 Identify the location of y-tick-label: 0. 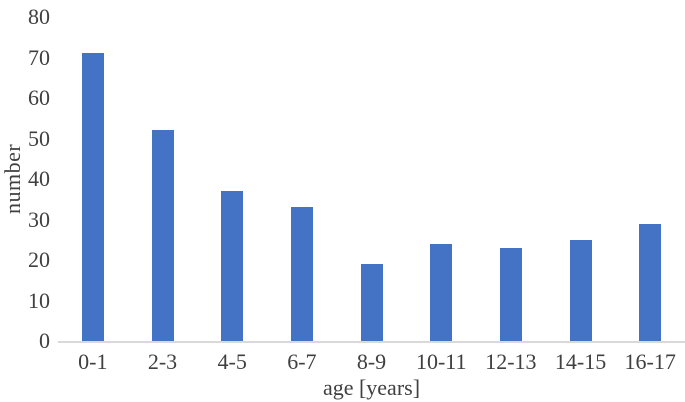
(44, 340).